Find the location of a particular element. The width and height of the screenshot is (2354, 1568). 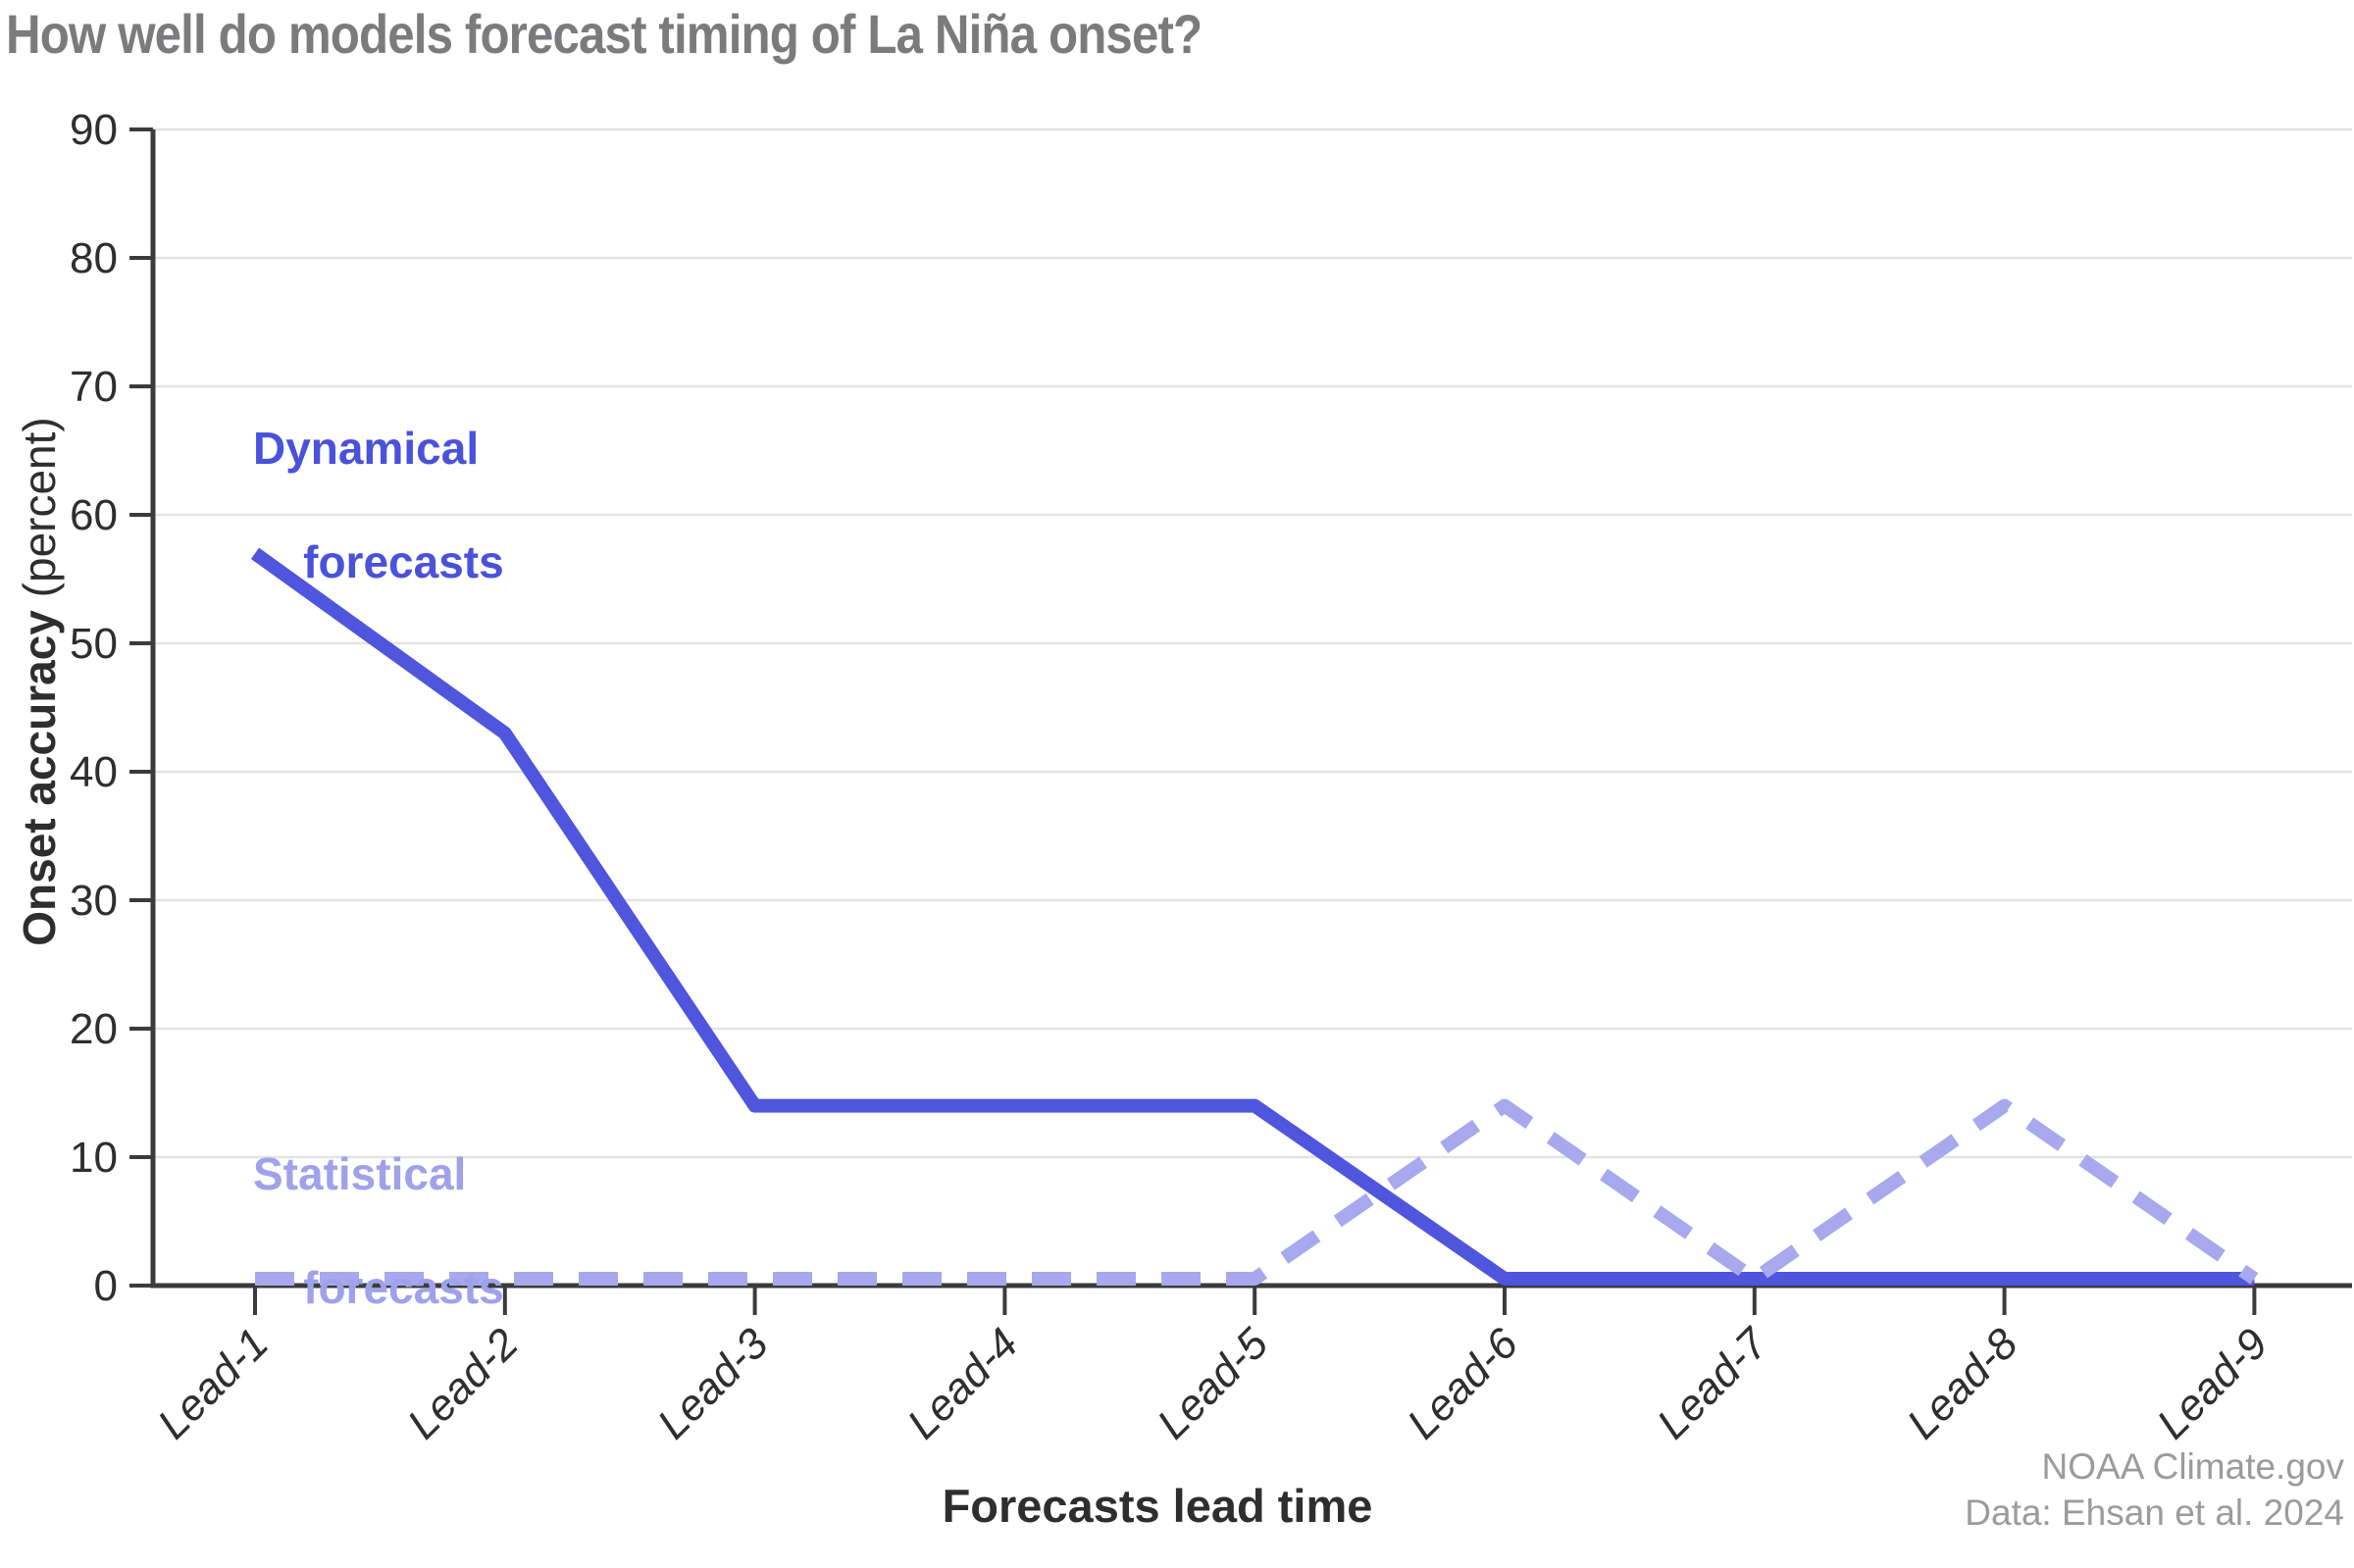

x-tick-label: Lead-4 is located at coordinates (963, 1383).